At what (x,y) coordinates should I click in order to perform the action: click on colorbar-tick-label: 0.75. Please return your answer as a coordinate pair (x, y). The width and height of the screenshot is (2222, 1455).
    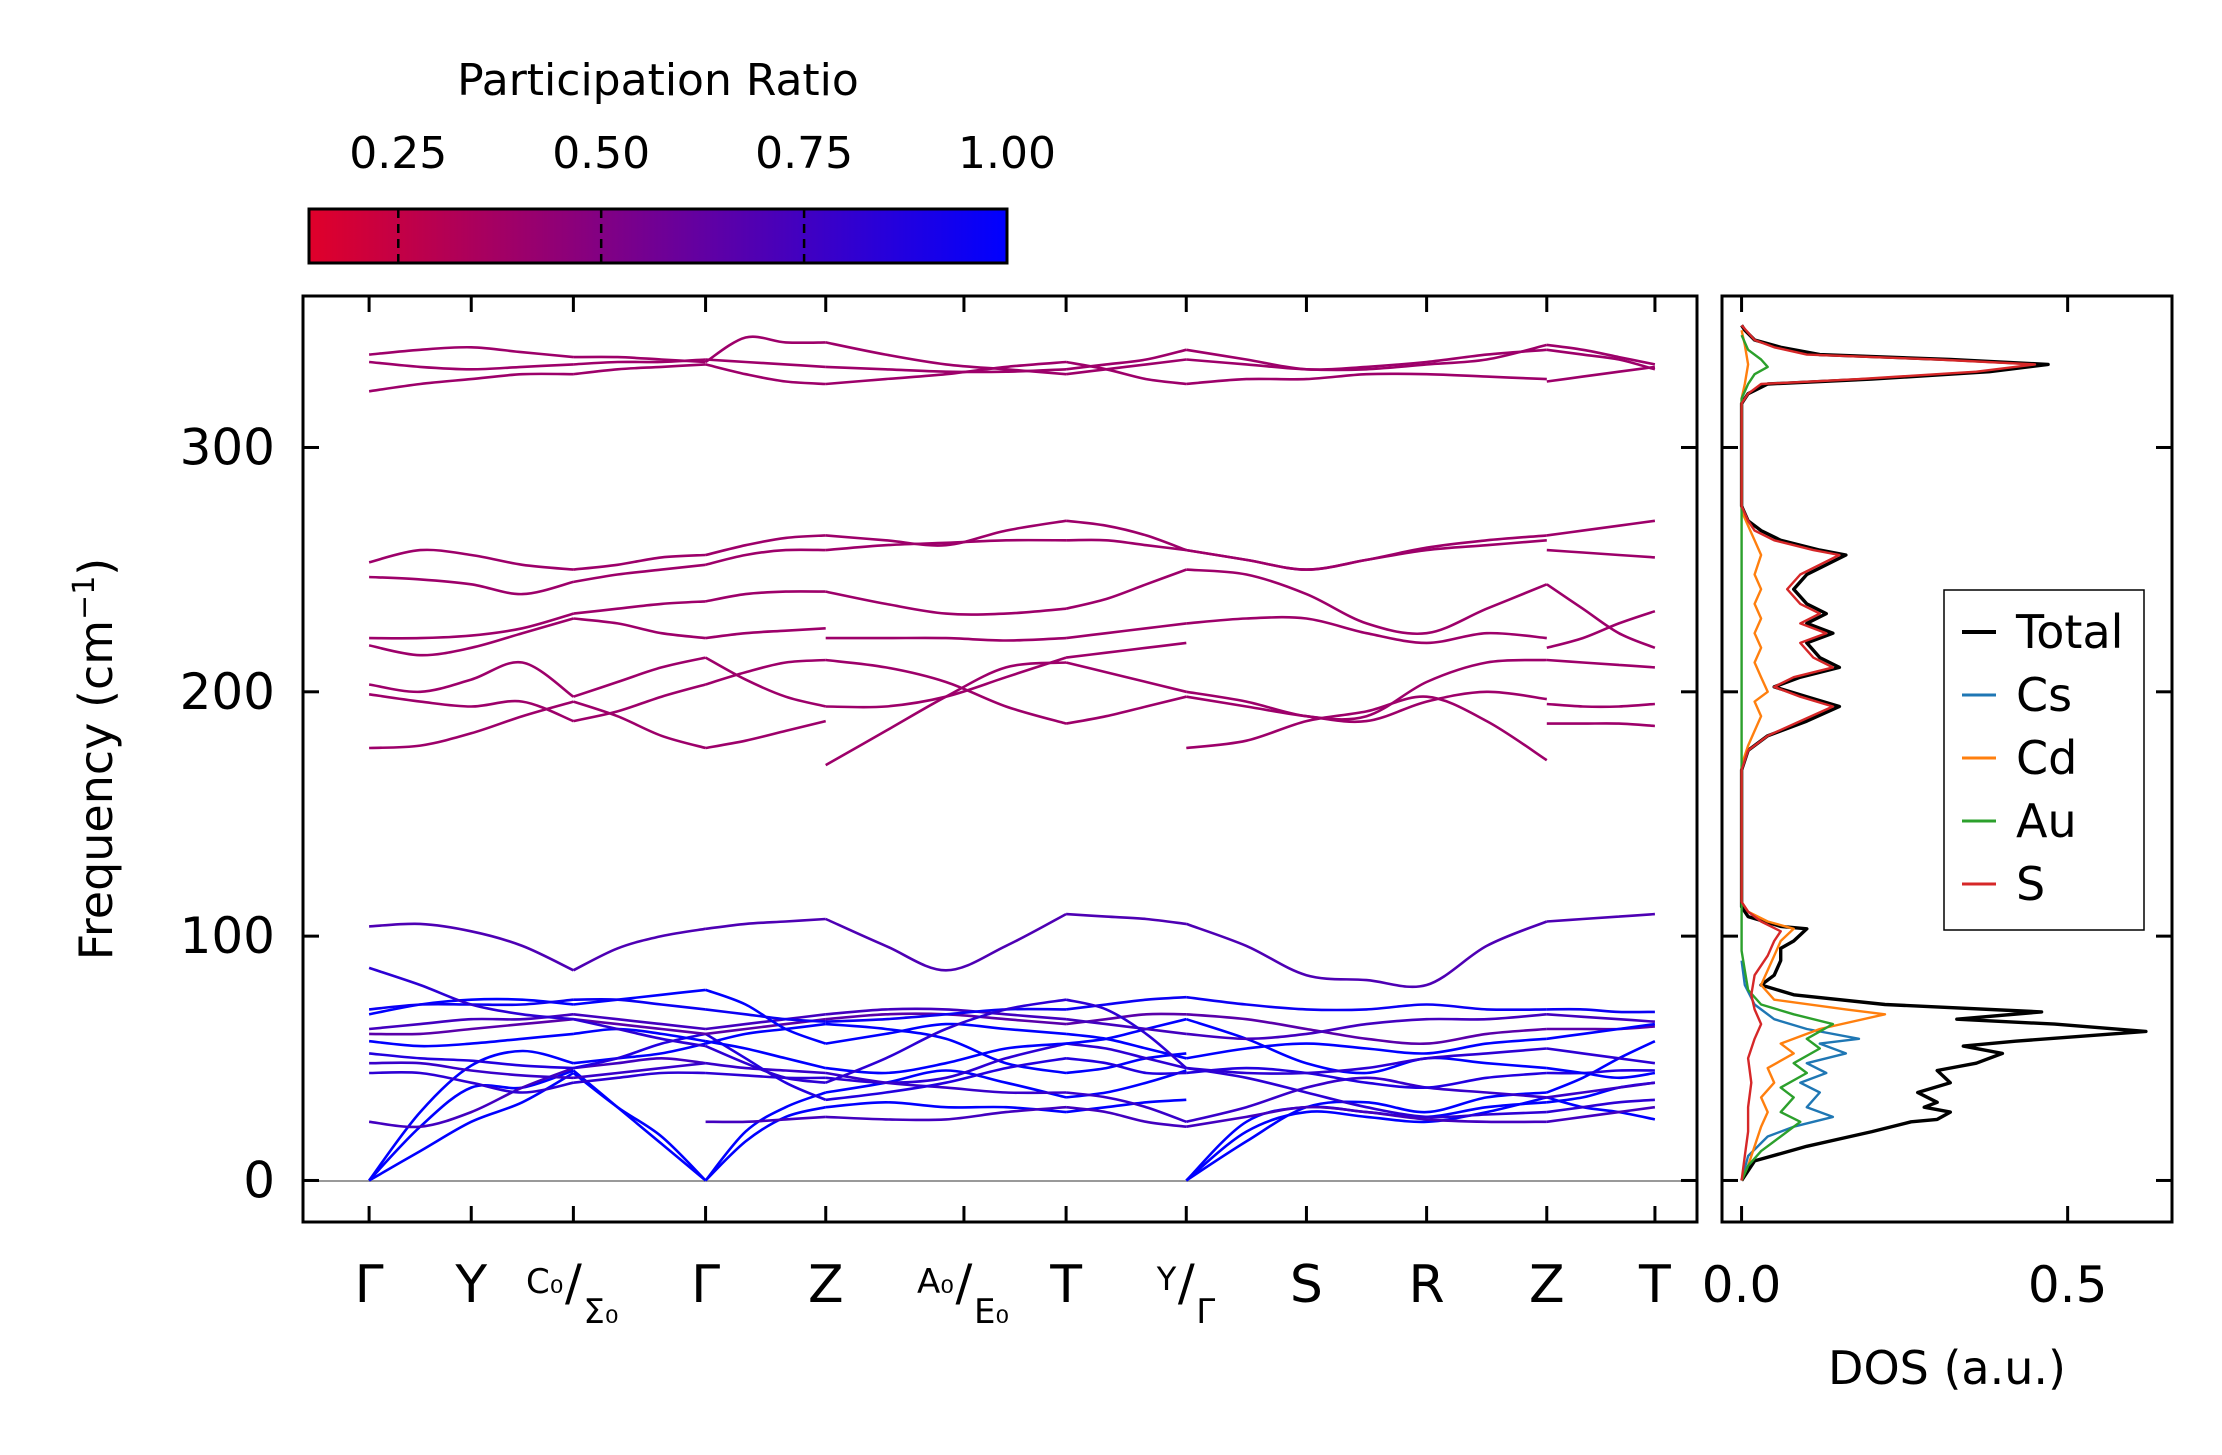
    Looking at the image, I should click on (804, 153).